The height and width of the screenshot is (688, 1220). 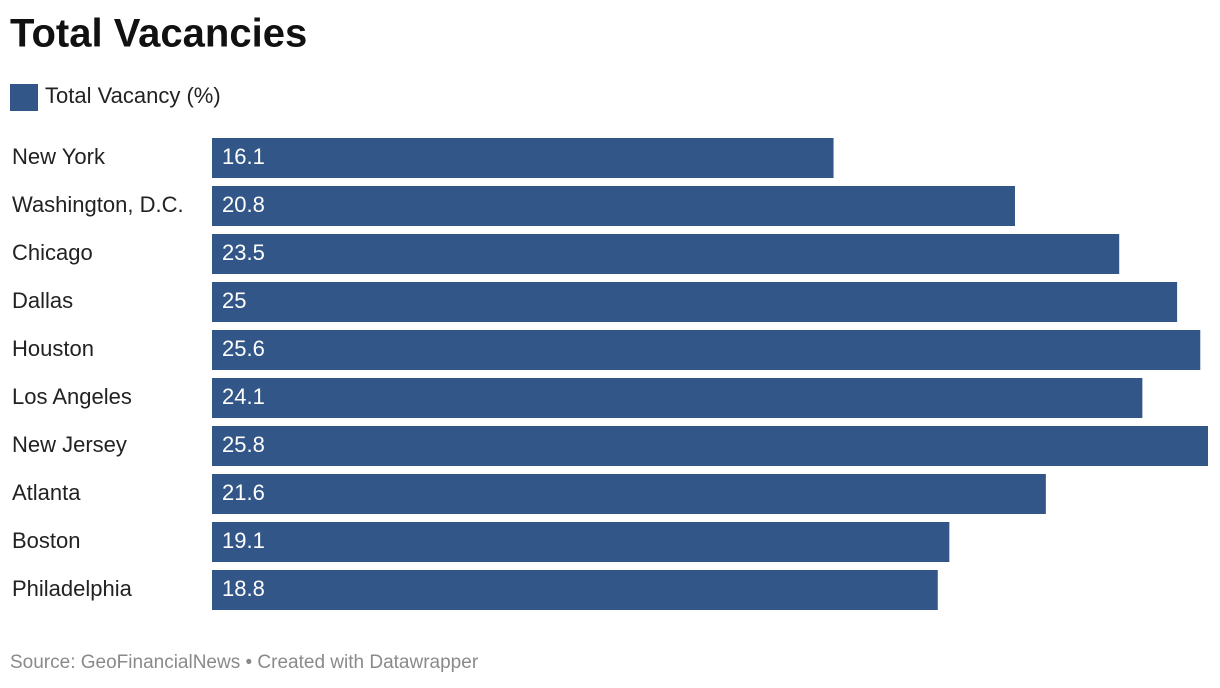 What do you see at coordinates (52, 252) in the screenshot?
I see `category-label: Chicago` at bounding box center [52, 252].